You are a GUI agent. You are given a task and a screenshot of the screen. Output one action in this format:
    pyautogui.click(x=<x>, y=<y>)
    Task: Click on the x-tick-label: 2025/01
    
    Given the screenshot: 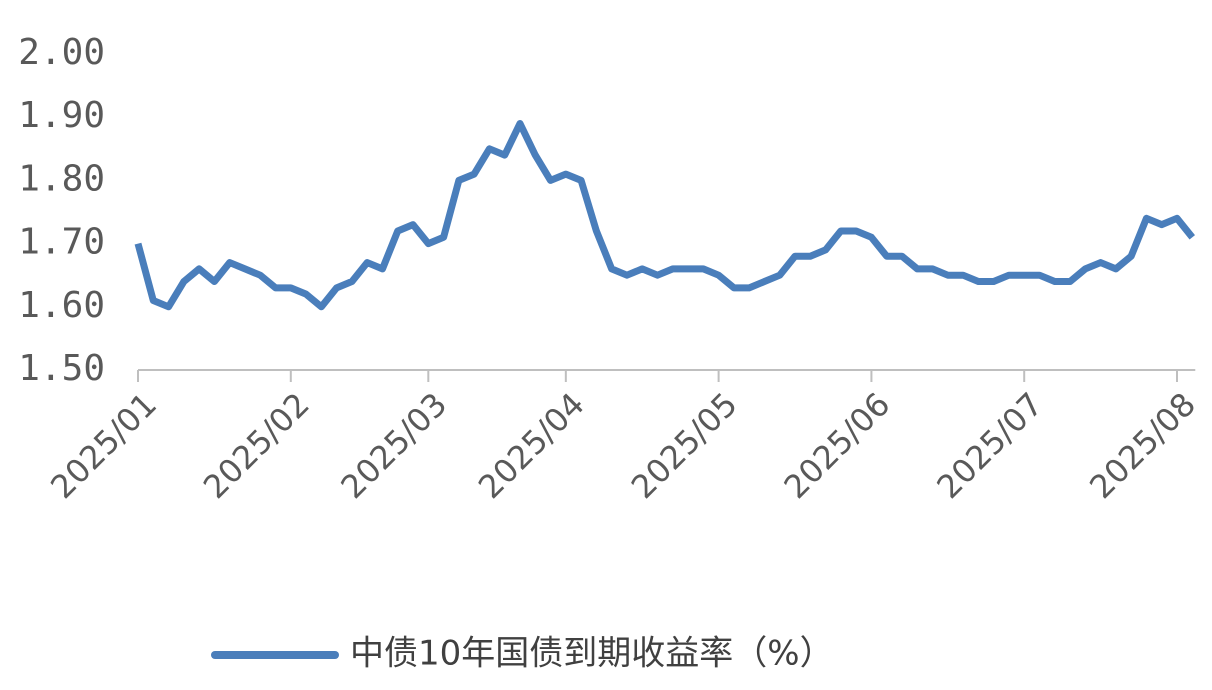 What is the action you would take?
    pyautogui.click(x=103, y=445)
    